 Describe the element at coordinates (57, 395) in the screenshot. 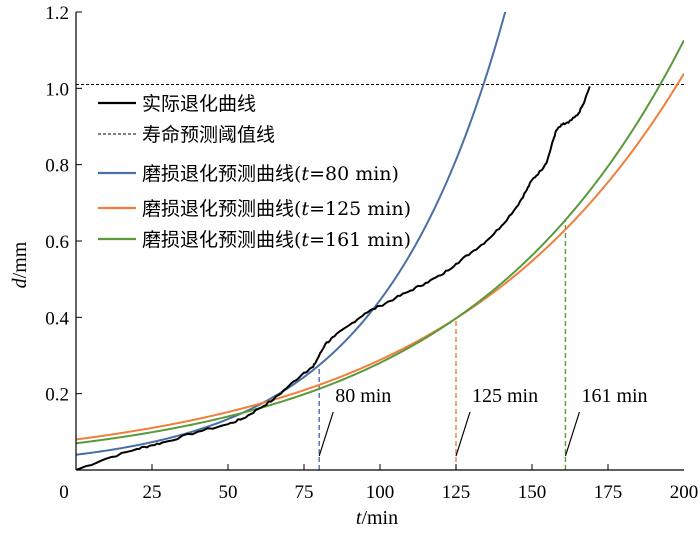

I see `y-tick-label: 0.2` at that location.